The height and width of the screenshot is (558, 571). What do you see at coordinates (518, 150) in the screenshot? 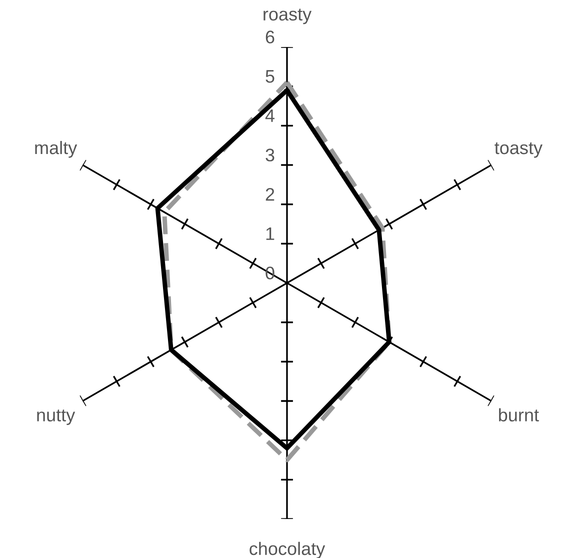
I see `spoke-label: toasty` at bounding box center [518, 150].